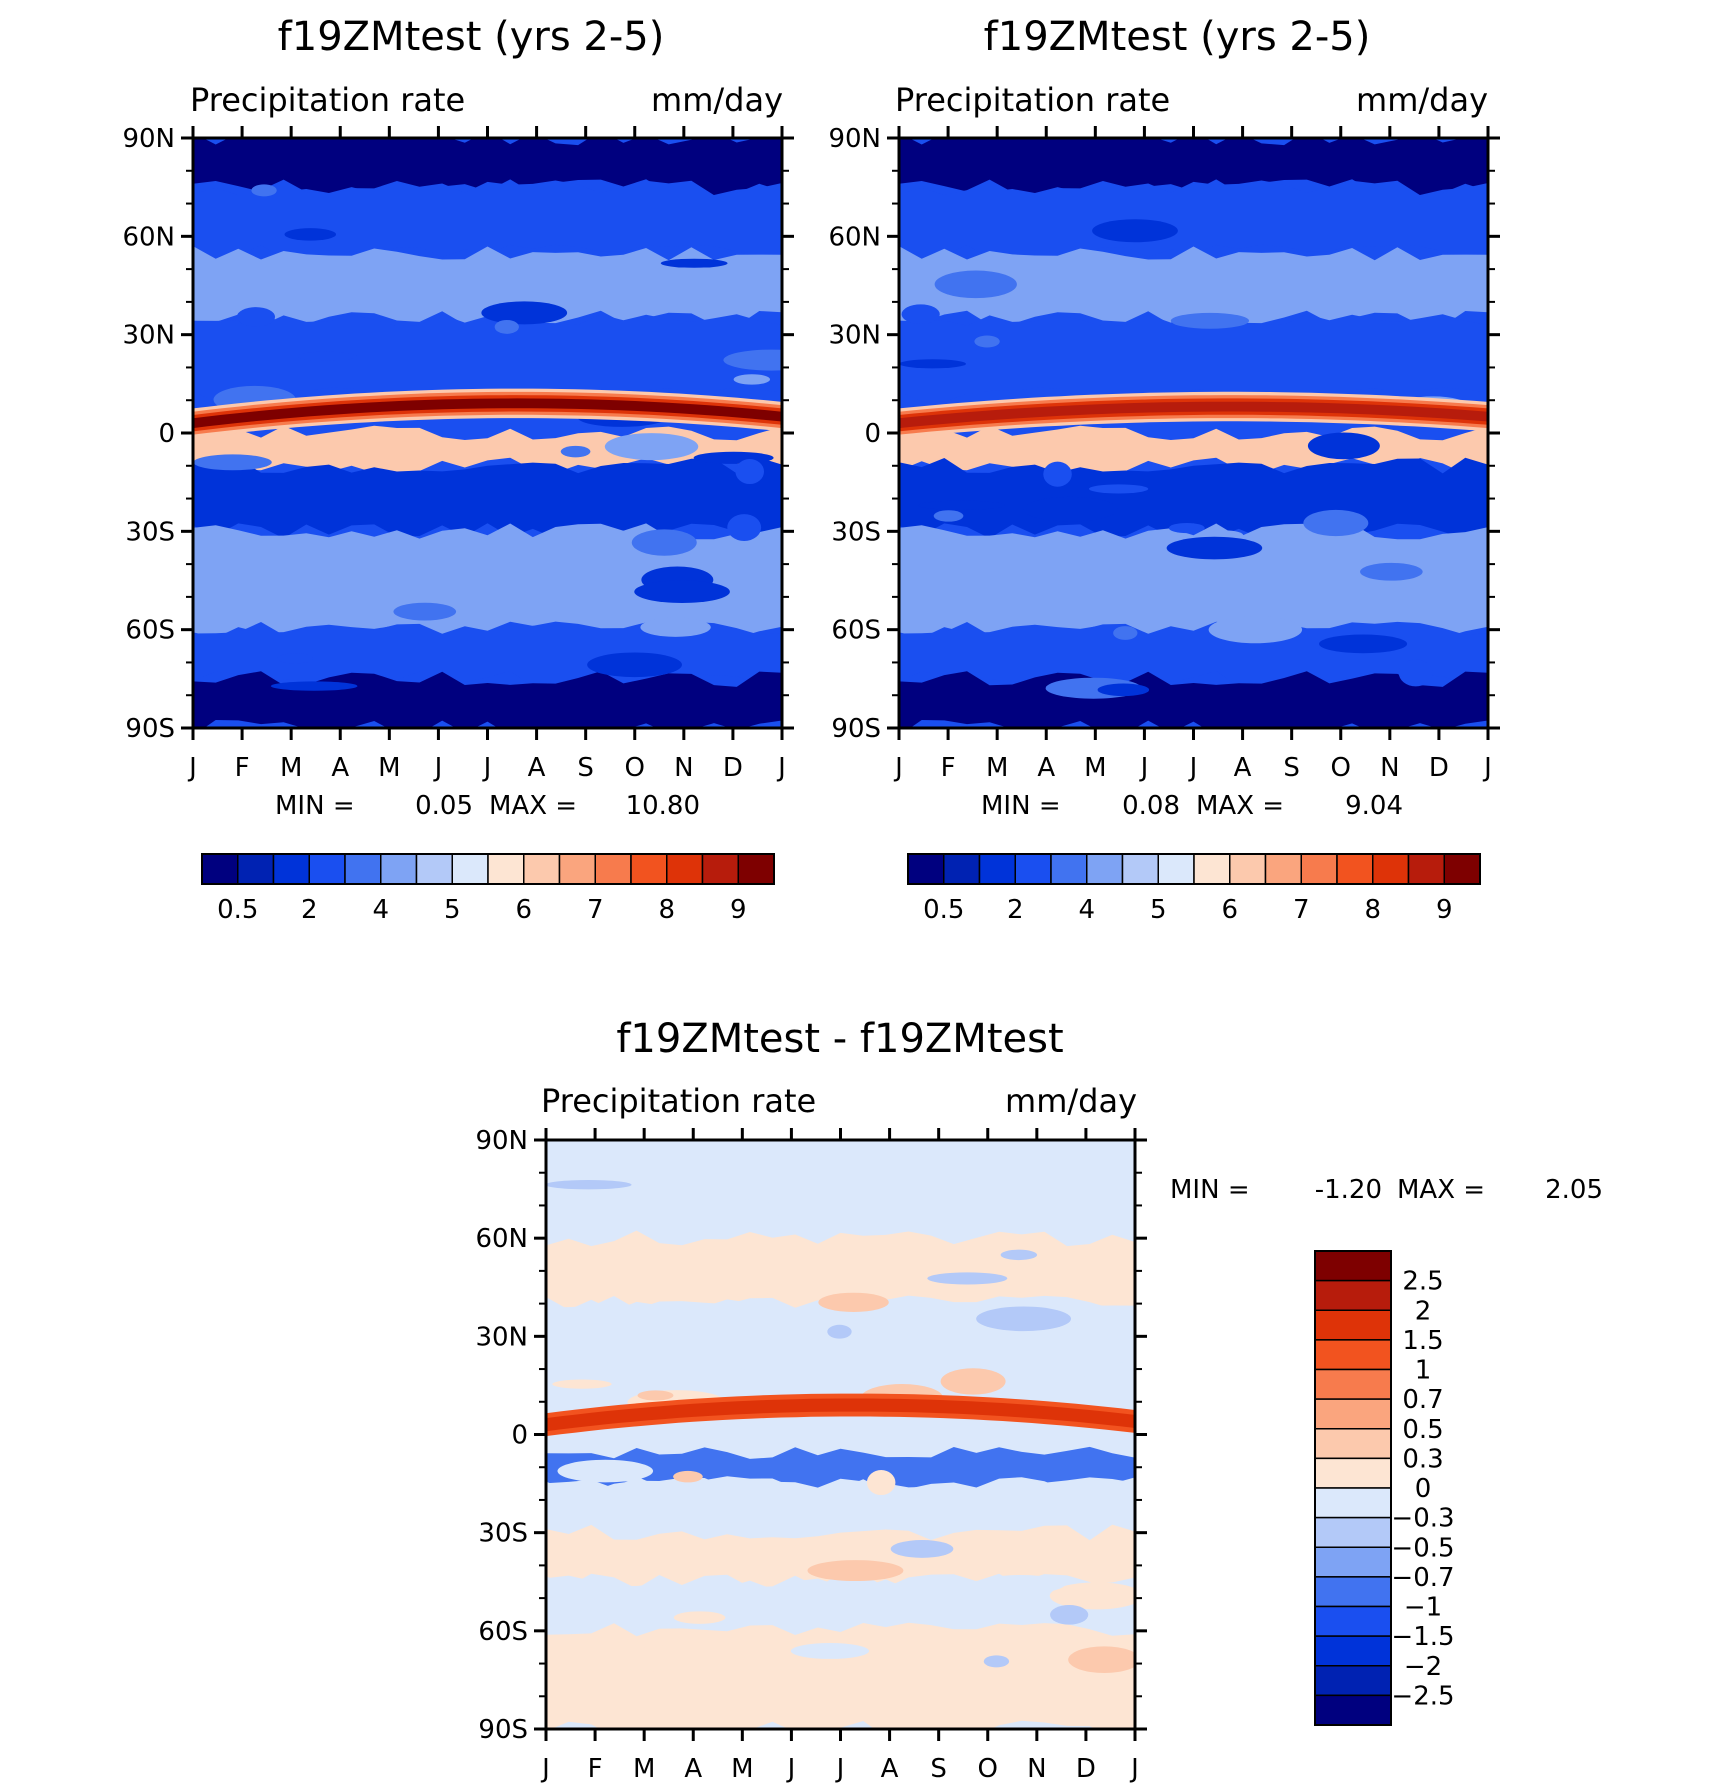 The width and height of the screenshot is (1710, 1791). Describe the element at coordinates (839, 1039) in the screenshot. I see `panel-3-title: f19ZMtest - f19ZMtest` at that location.